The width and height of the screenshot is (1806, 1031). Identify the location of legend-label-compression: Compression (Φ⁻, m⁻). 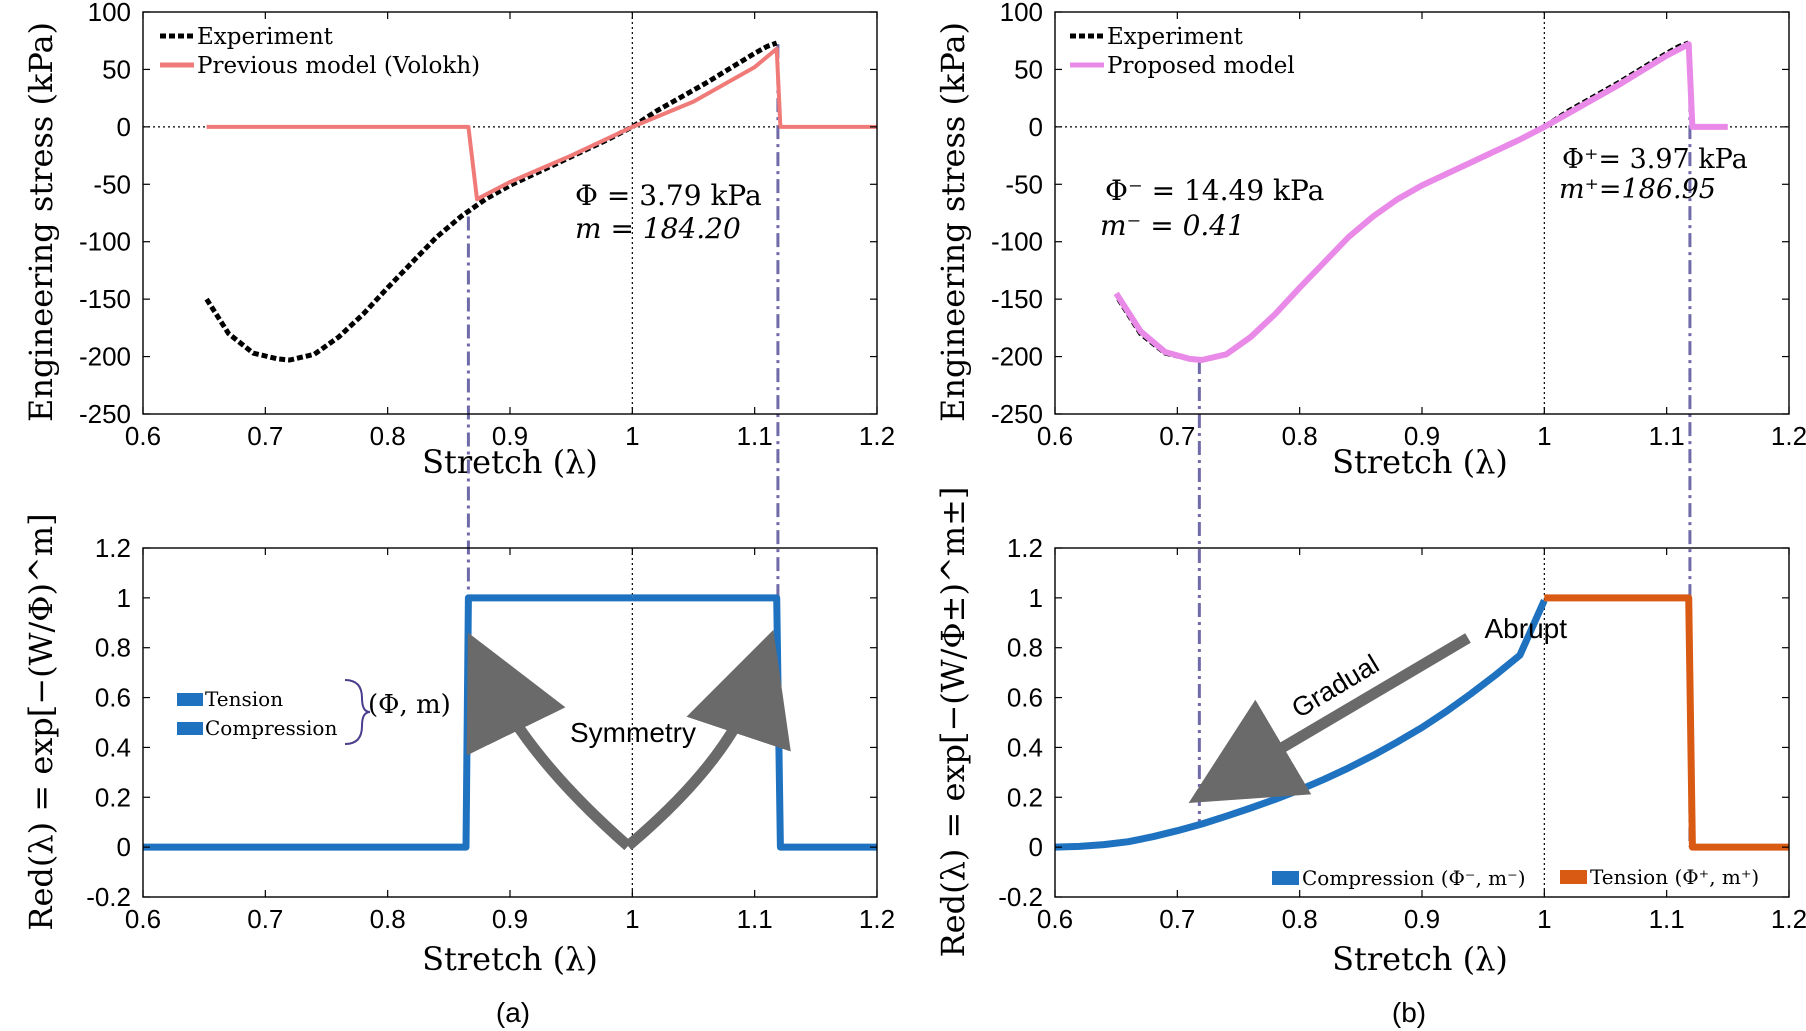
(1414, 878).